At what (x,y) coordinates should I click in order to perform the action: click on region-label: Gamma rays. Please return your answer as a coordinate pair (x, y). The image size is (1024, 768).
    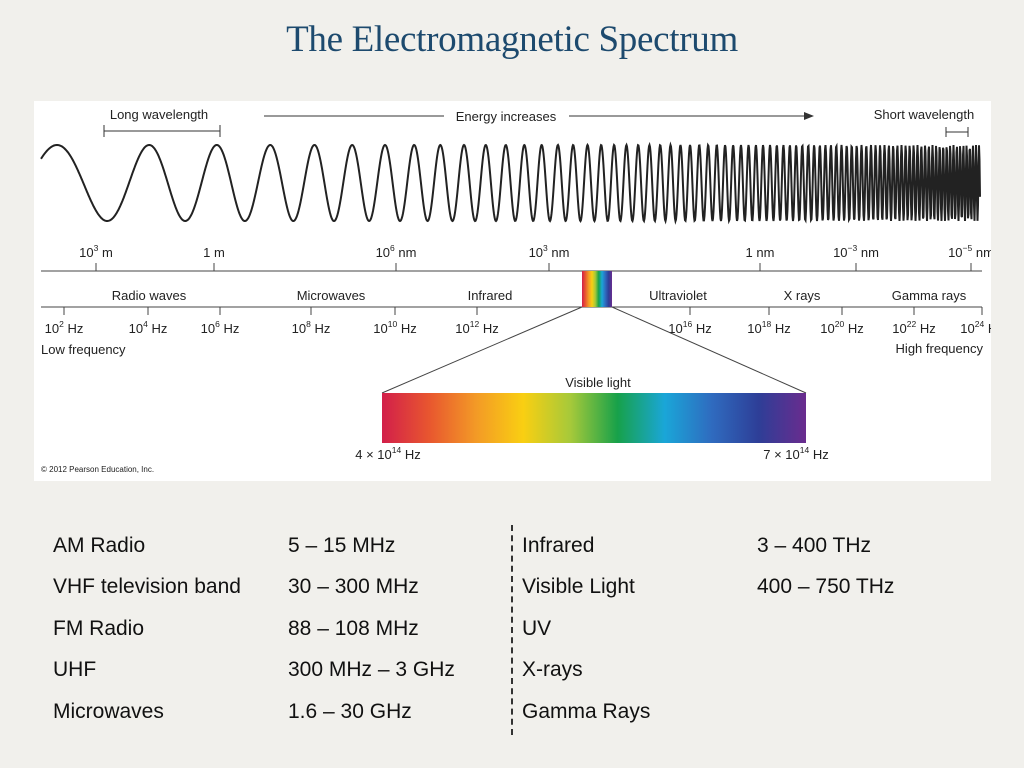
    Looking at the image, I should click on (929, 295).